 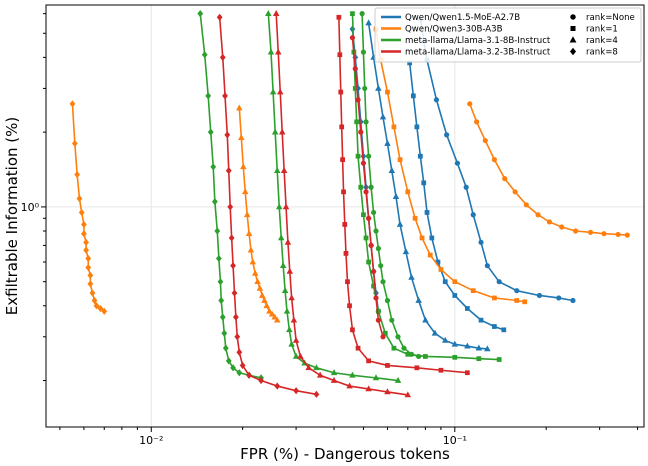 What do you see at coordinates (367, 187) in the screenshot?
I see `series-meta-llama-llama-3-2-3b-instruct-rank-none` at bounding box center [367, 187].